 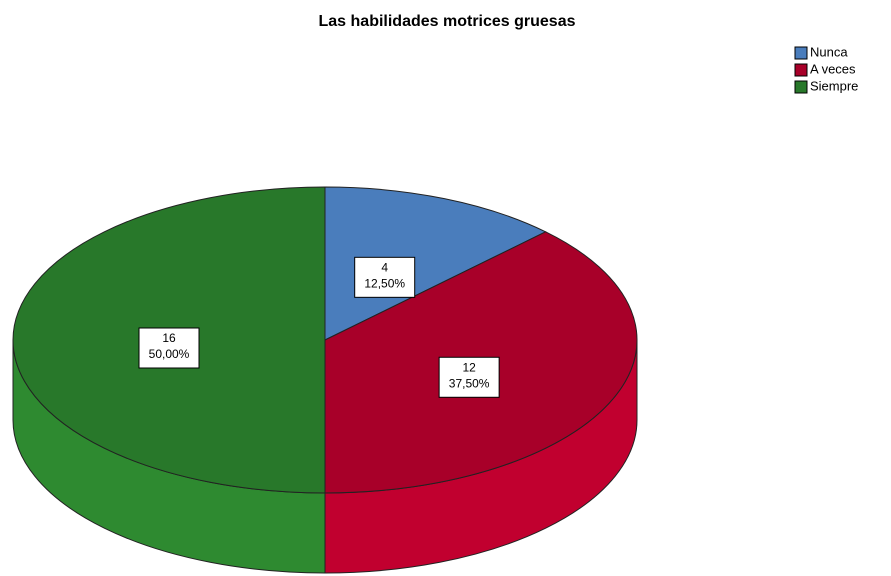 I want to click on data-label-percent: 12,50%, so click(x=384, y=283).